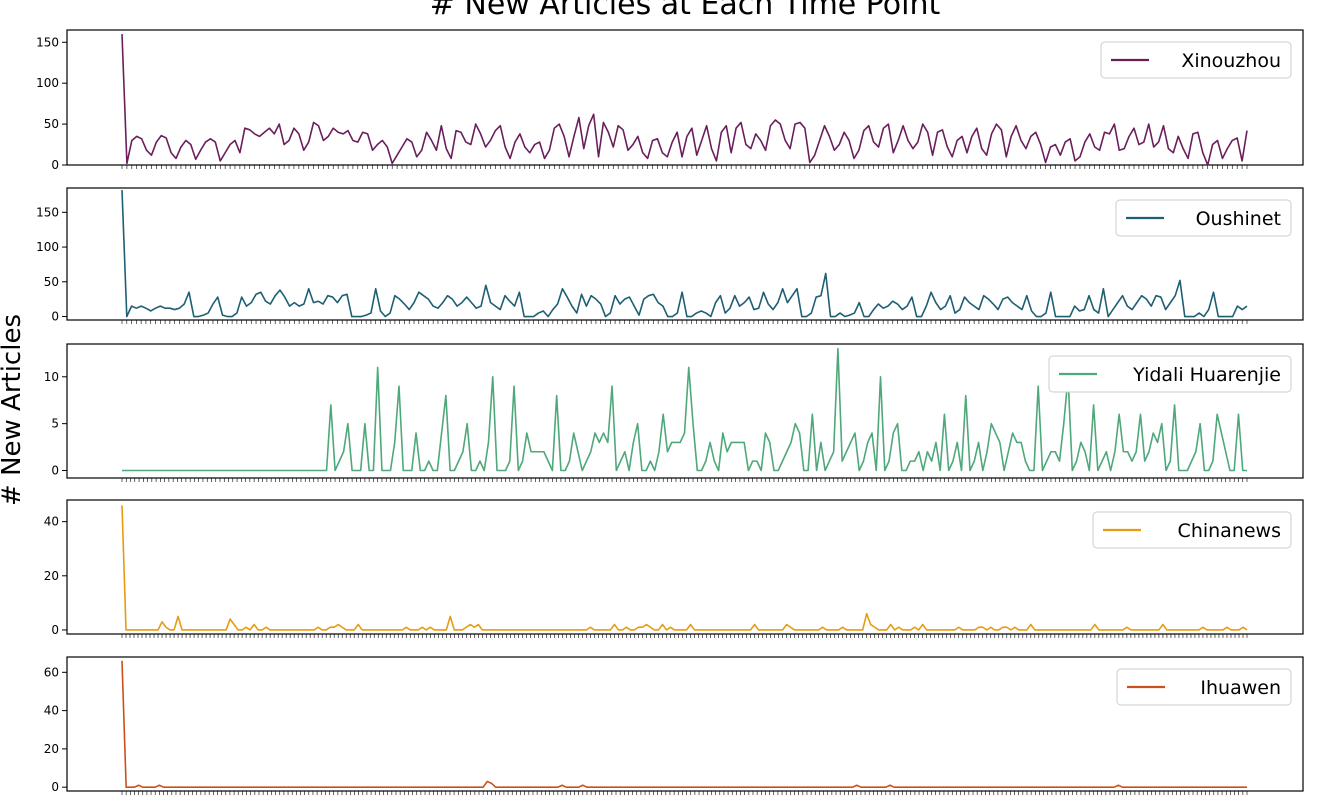 This screenshot has width=1320, height=809. Describe the element at coordinates (1206, 375) in the screenshot. I see `legend-label: Yidali Huarenjie` at that location.